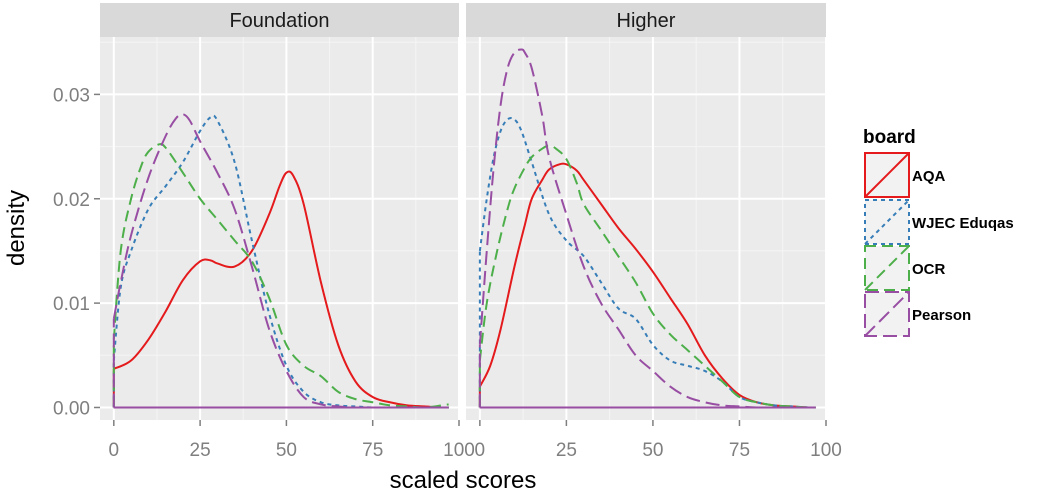 The image size is (1038, 491). I want to click on legend-title: board, so click(889, 137).